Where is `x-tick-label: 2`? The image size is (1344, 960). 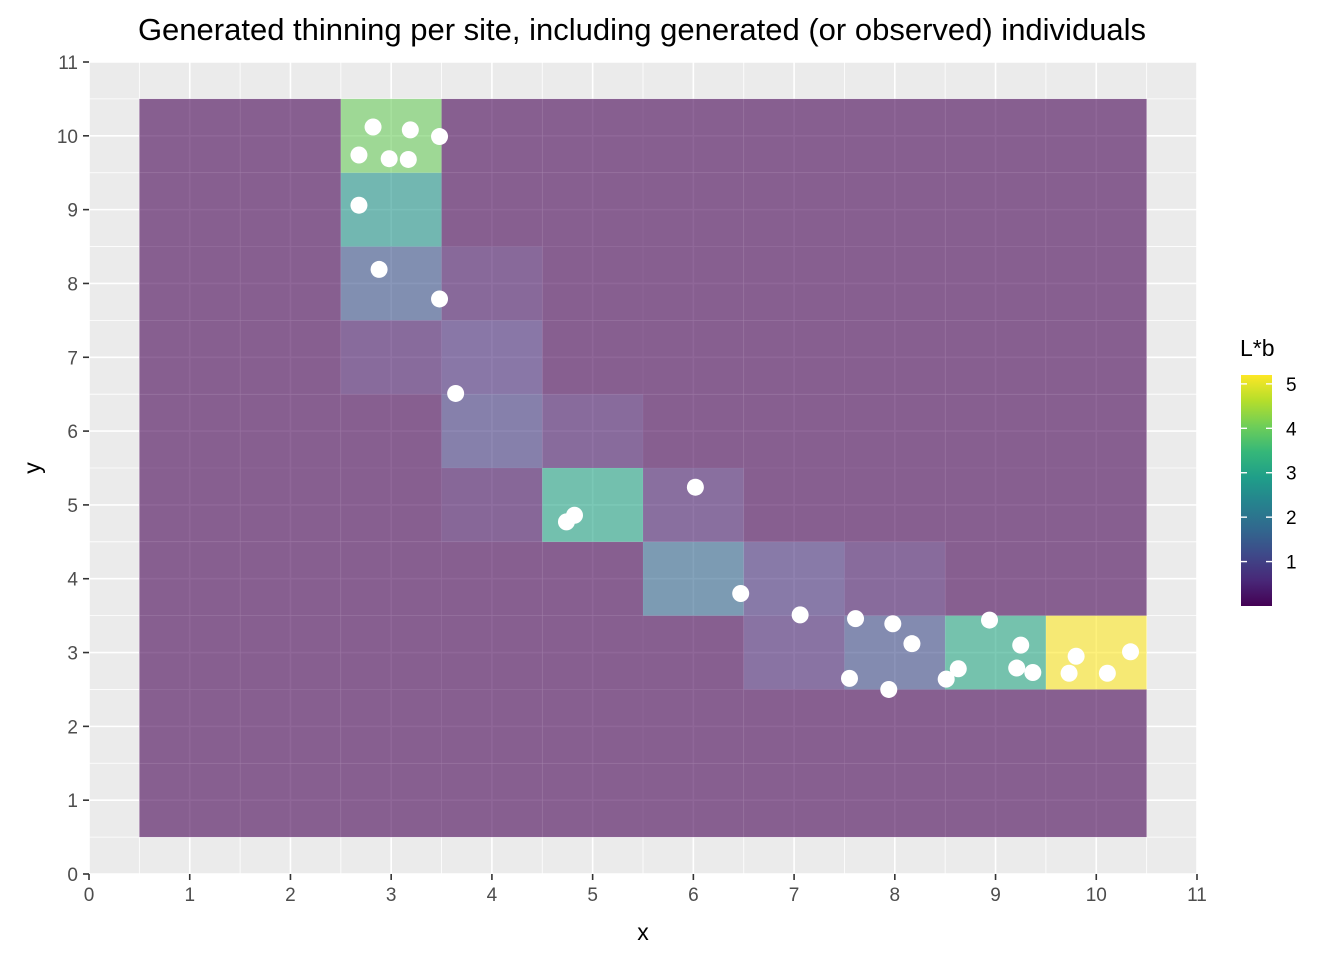
x-tick-label: 2 is located at coordinates (290, 895).